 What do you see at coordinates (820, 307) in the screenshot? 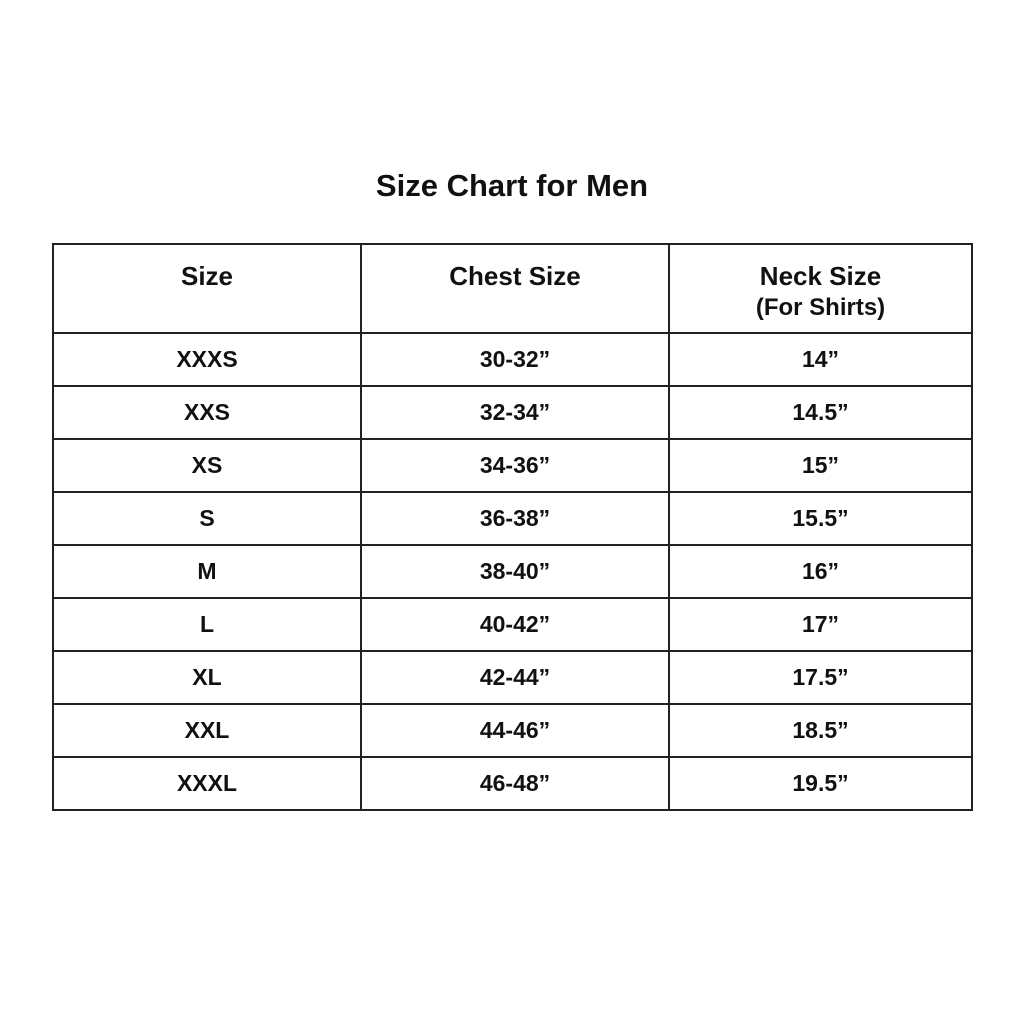
I see `header-neck-sub: (For Shirts)` at bounding box center [820, 307].